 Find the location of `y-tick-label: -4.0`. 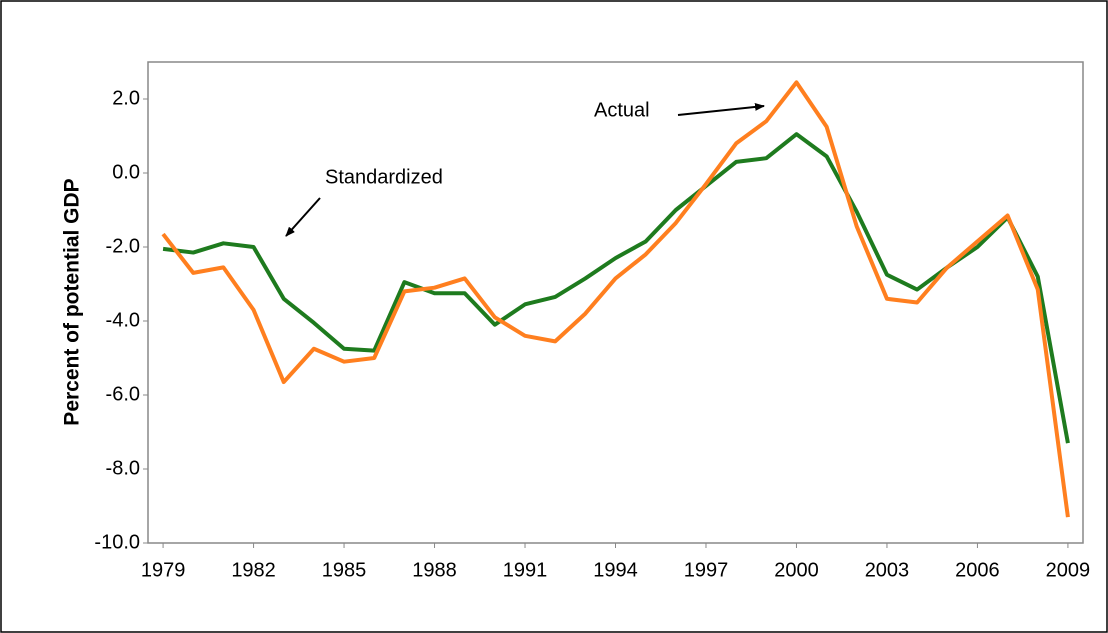

y-tick-label: -4.0 is located at coordinates (123, 320).